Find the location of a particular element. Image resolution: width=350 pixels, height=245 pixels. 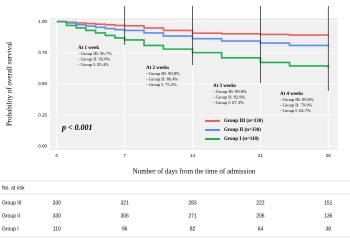

risk-count: 151 is located at coordinates (328, 203).